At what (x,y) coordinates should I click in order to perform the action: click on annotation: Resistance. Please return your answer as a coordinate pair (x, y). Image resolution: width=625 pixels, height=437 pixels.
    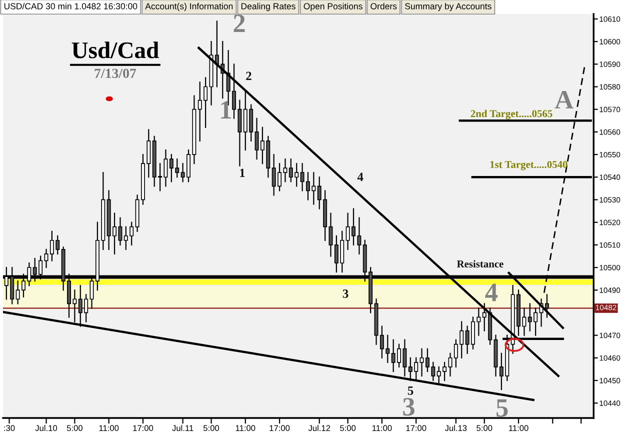
    Looking at the image, I should click on (480, 264).